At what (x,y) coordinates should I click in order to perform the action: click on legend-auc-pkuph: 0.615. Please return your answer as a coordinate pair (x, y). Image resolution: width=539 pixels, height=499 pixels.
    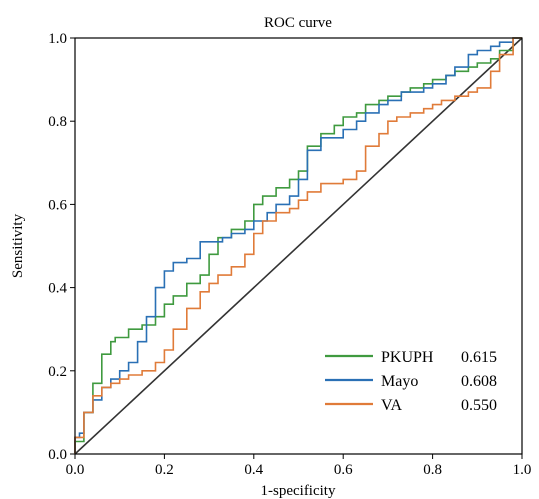
    Looking at the image, I should click on (479, 357).